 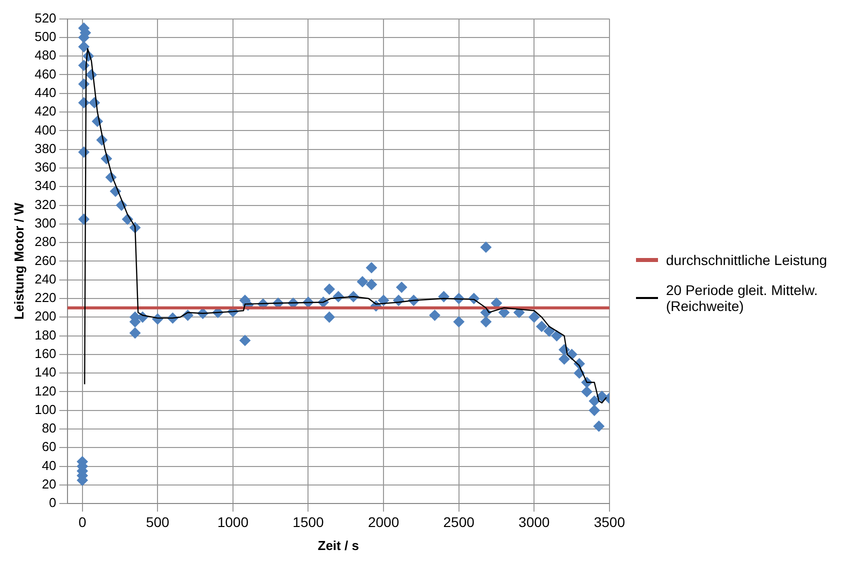 I want to click on x-tick-label: 1500, so click(x=308, y=522).